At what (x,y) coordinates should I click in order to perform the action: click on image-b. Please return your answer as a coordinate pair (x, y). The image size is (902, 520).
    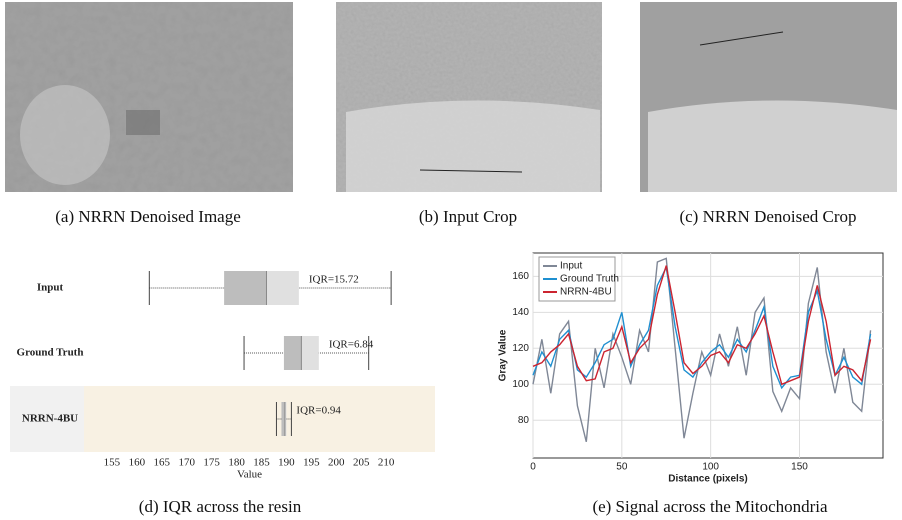
    Looking at the image, I should click on (469, 97).